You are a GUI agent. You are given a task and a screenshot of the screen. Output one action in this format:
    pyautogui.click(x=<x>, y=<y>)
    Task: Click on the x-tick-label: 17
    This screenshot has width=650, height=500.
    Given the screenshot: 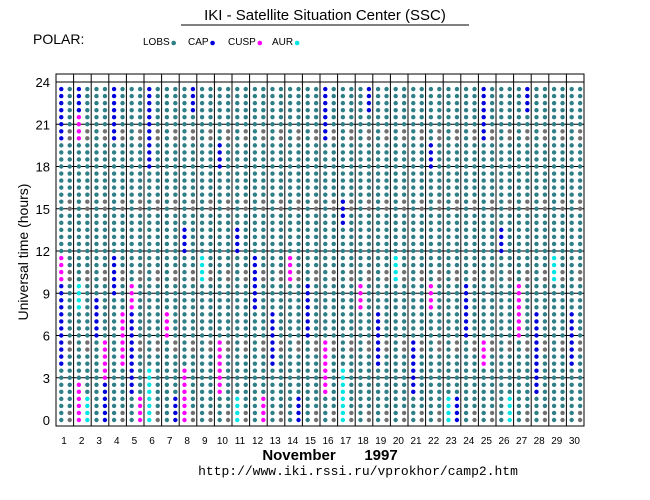 What is the action you would take?
    pyautogui.click(x=346, y=441)
    